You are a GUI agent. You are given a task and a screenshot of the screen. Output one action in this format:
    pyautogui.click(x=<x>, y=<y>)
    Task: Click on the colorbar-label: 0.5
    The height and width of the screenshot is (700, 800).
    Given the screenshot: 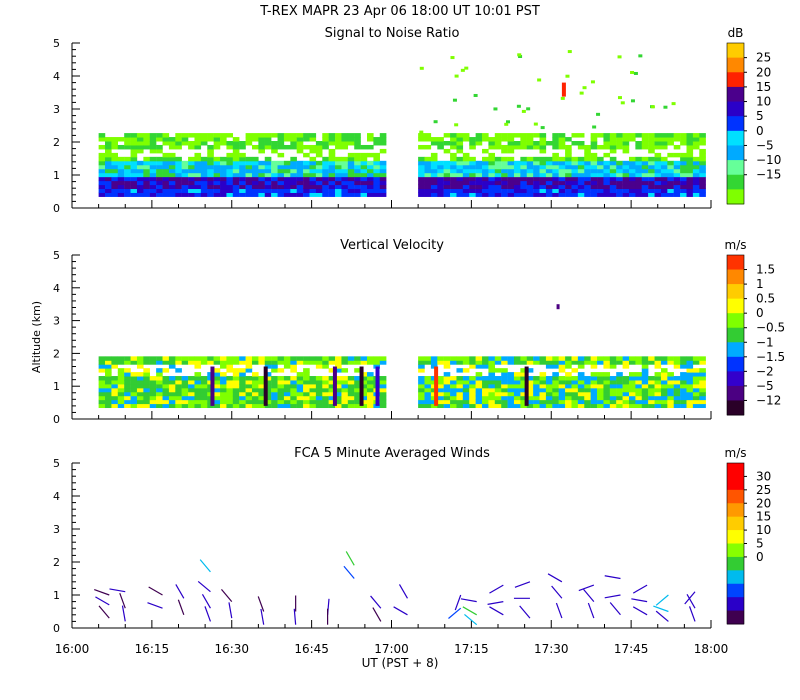 What is the action you would take?
    pyautogui.click(x=765, y=299)
    